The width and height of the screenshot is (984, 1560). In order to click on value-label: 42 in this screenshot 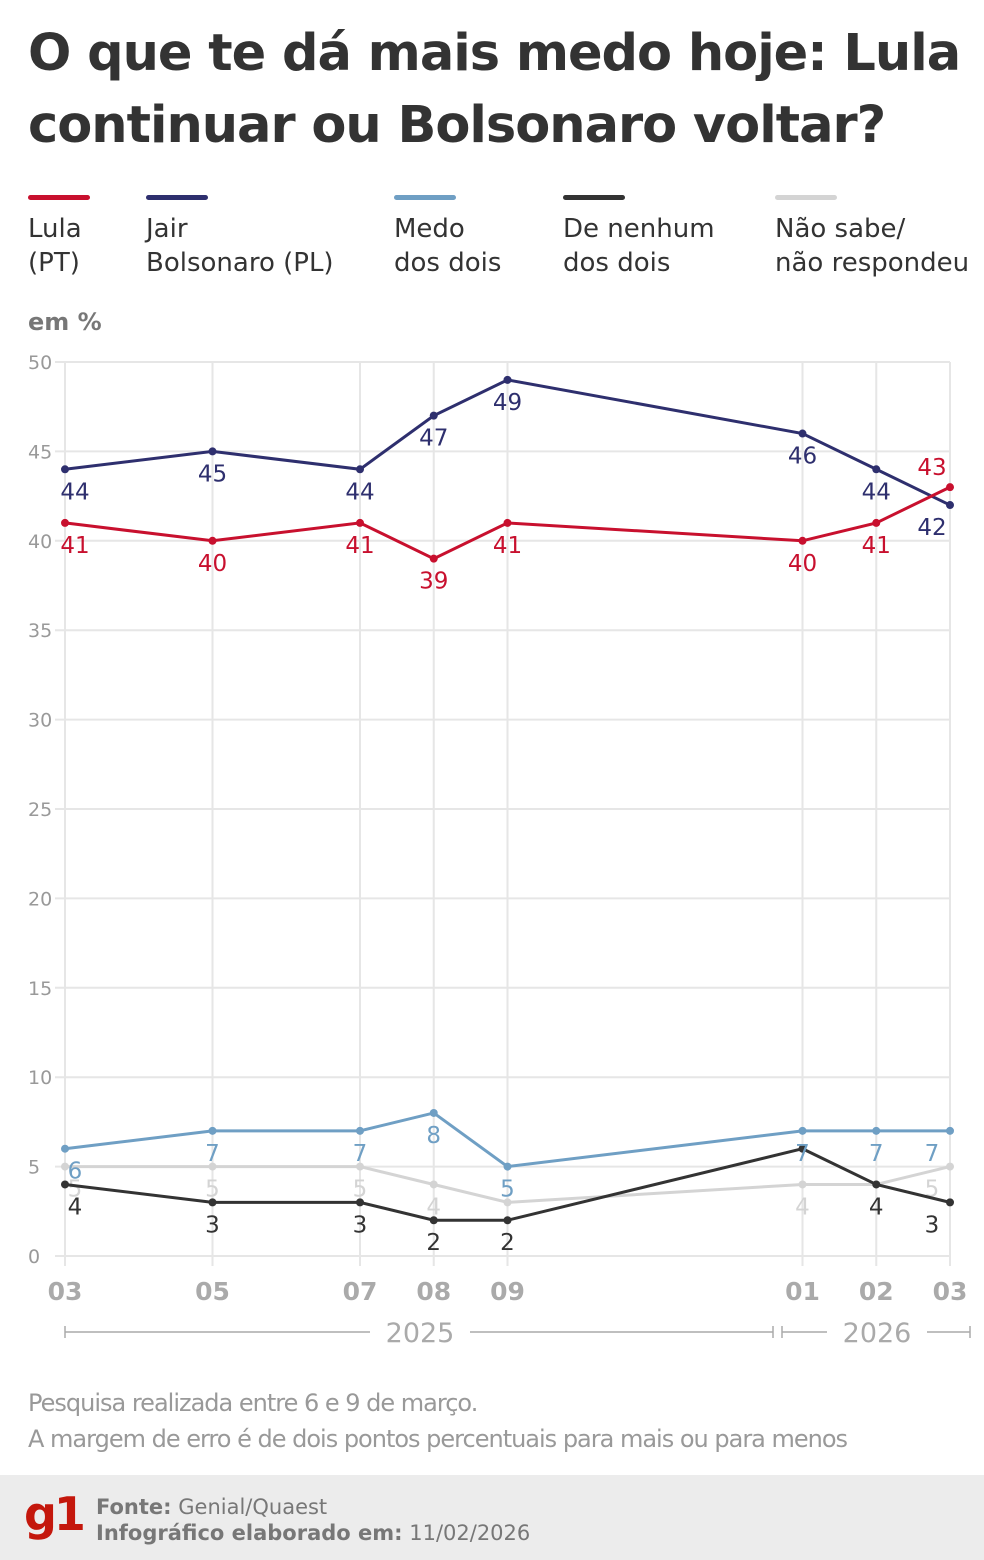, I will do `click(931, 528)`.